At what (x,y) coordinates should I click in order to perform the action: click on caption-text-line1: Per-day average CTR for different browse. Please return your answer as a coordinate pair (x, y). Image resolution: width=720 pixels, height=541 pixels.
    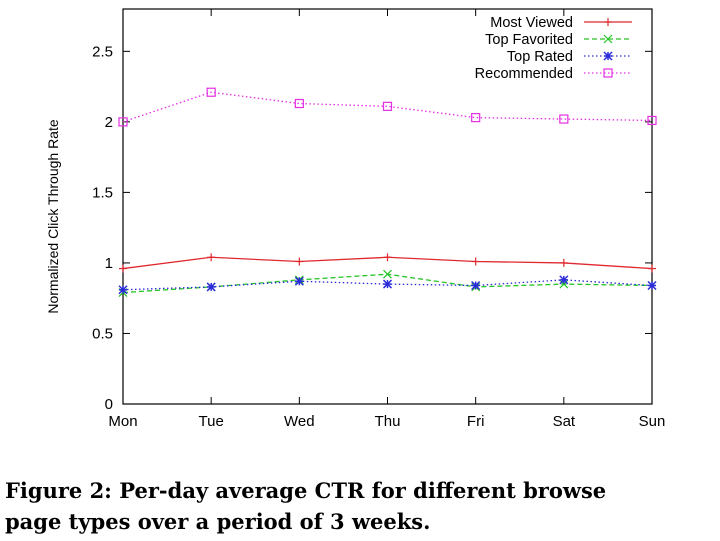
    Looking at the image, I should click on (363, 490).